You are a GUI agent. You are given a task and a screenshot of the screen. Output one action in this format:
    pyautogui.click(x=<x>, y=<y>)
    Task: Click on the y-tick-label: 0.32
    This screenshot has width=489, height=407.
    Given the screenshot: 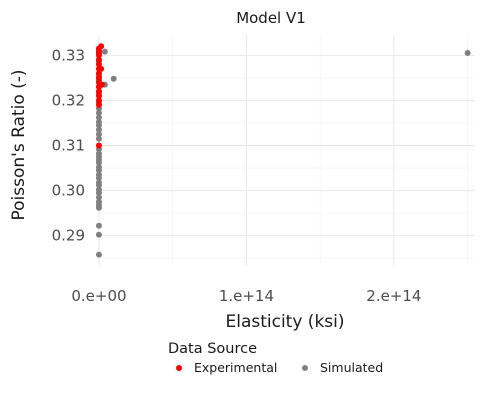 What is the action you would take?
    pyautogui.click(x=68, y=100)
    